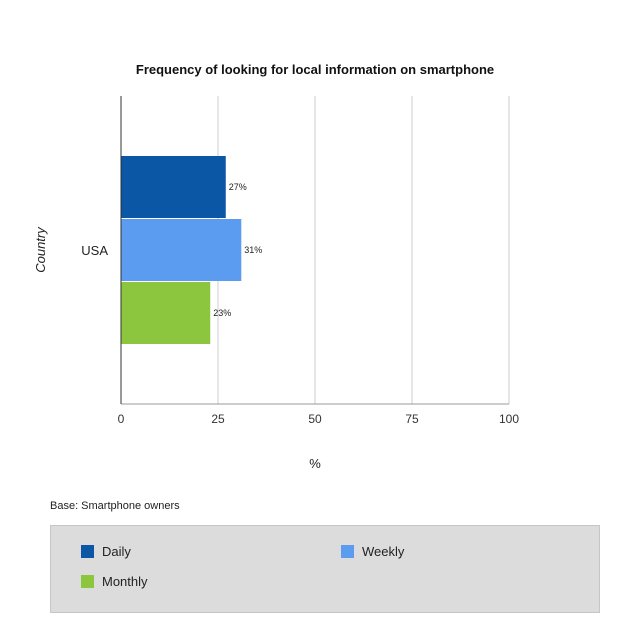 This screenshot has width=630, height=635. I want to click on x-tick-label: 25, so click(218, 419).